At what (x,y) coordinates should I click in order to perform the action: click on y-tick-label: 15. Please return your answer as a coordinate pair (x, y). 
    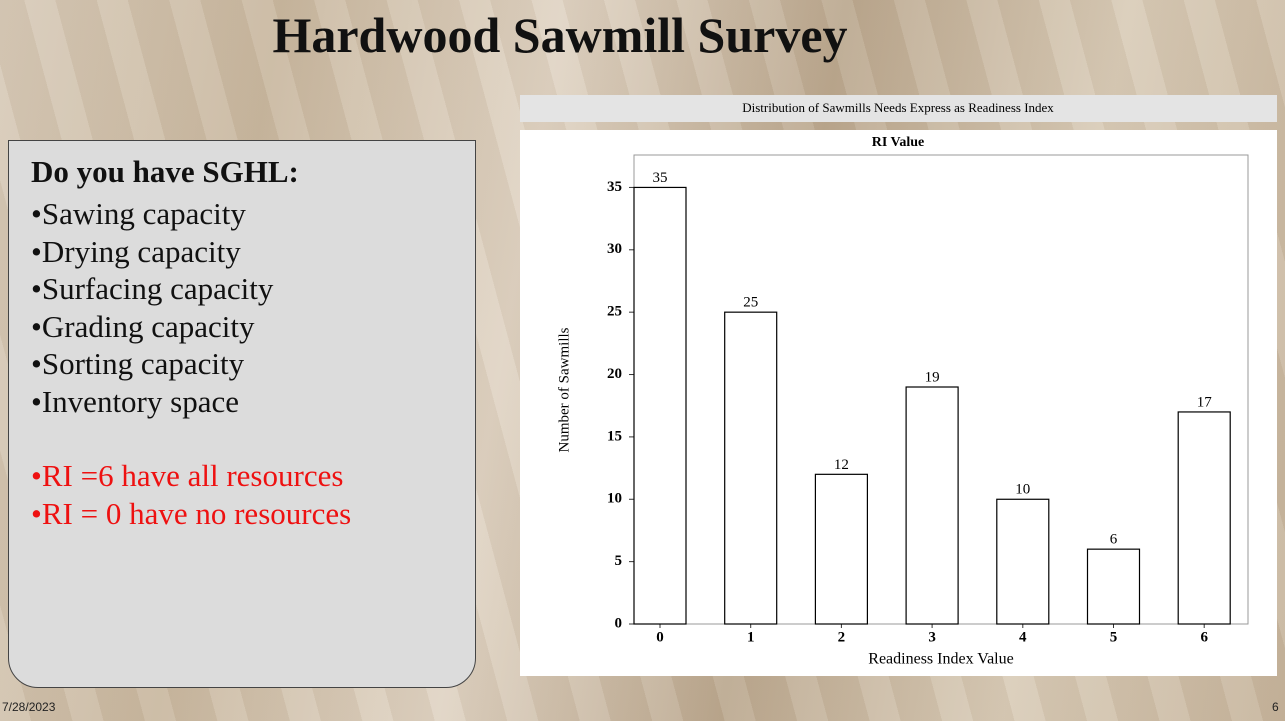
    Looking at the image, I should click on (614, 436).